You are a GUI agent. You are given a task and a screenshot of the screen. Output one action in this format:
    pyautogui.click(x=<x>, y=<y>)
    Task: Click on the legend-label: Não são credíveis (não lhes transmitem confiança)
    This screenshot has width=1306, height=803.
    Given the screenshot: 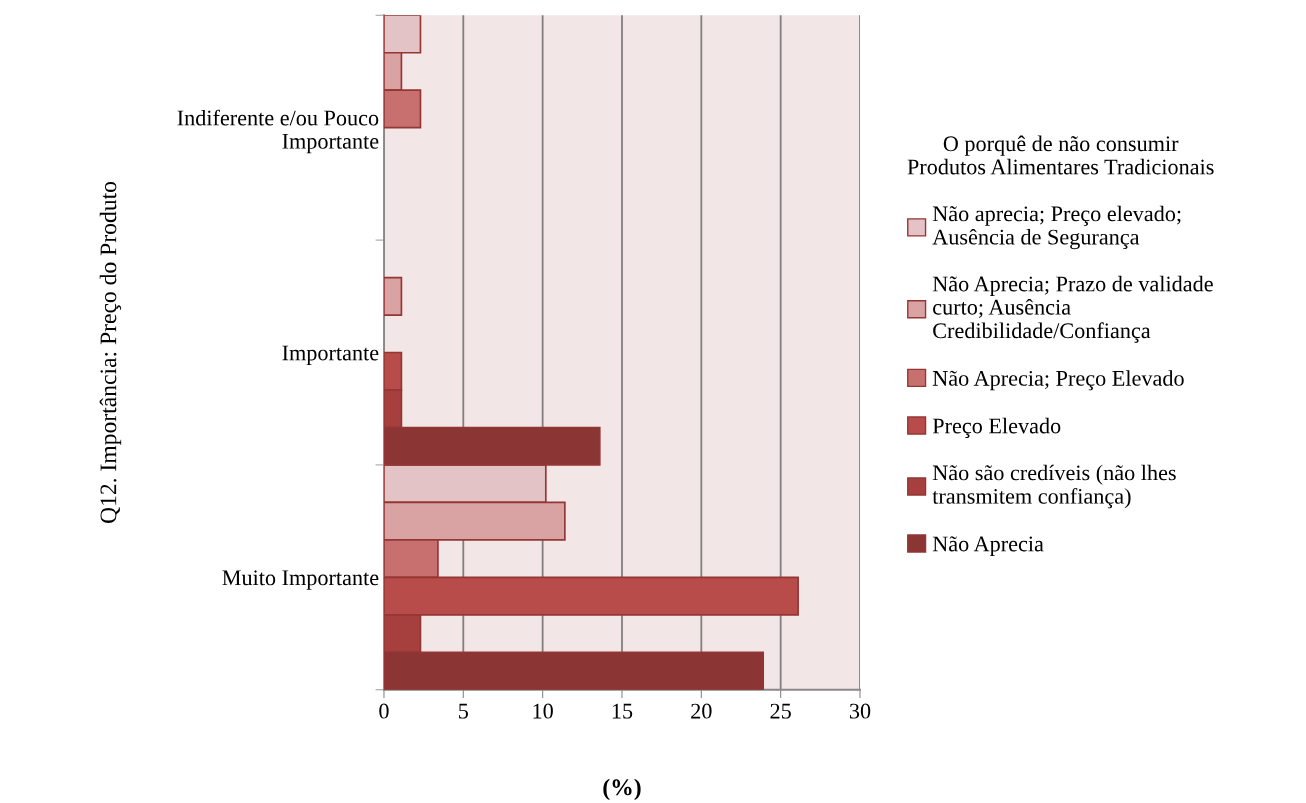 What is the action you would take?
    pyautogui.click(x=1054, y=486)
    